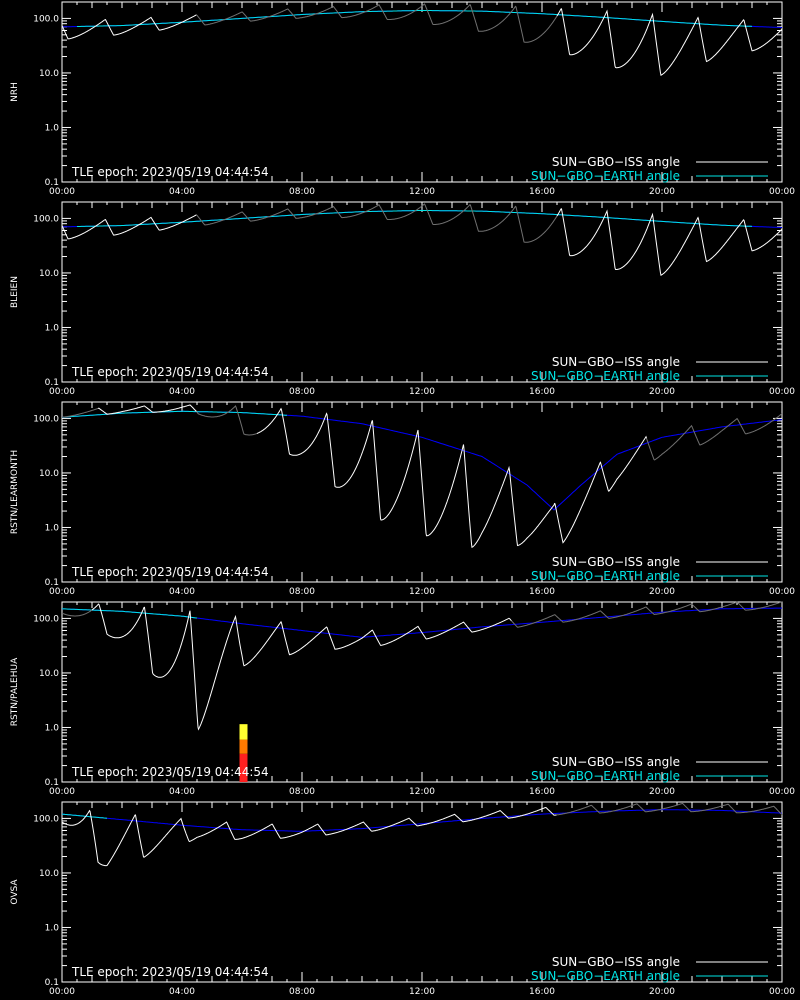 The image size is (800, 1000). What do you see at coordinates (15, 892) in the screenshot?
I see `y-axis-label: OVSA` at bounding box center [15, 892].